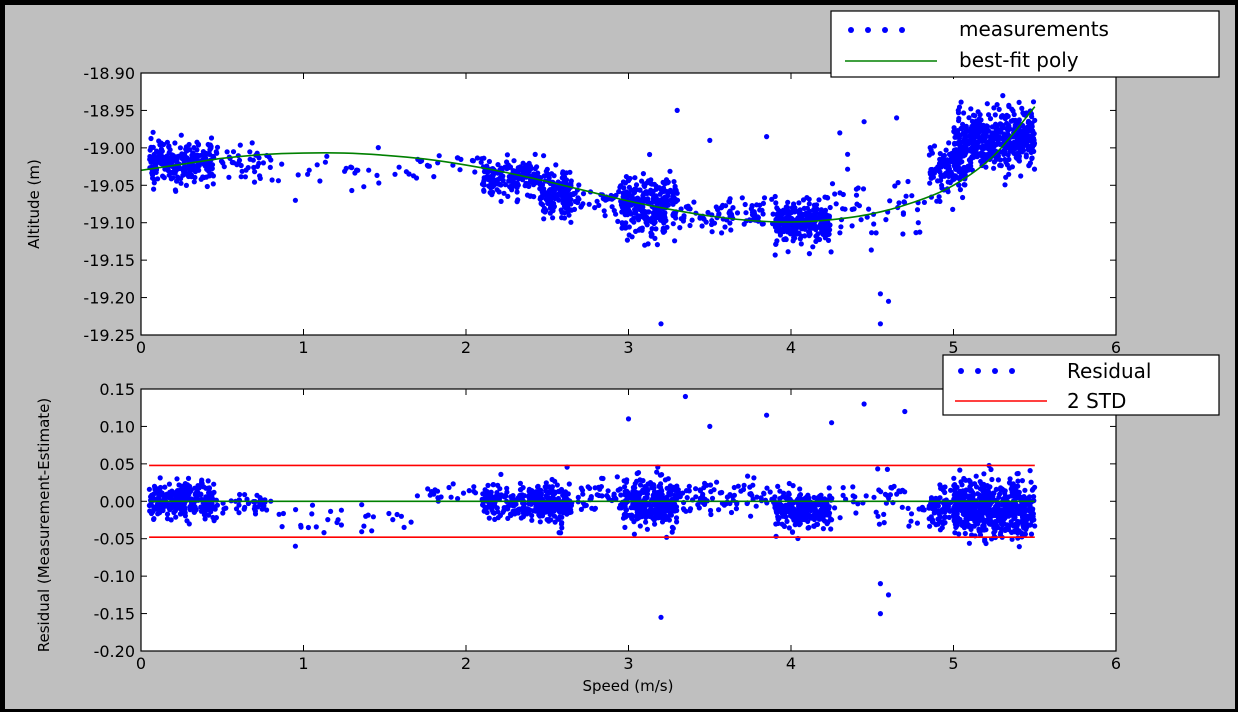  Describe the element at coordinates (953, 347) in the screenshot. I see `altitude-x-tick-label: 5` at that location.